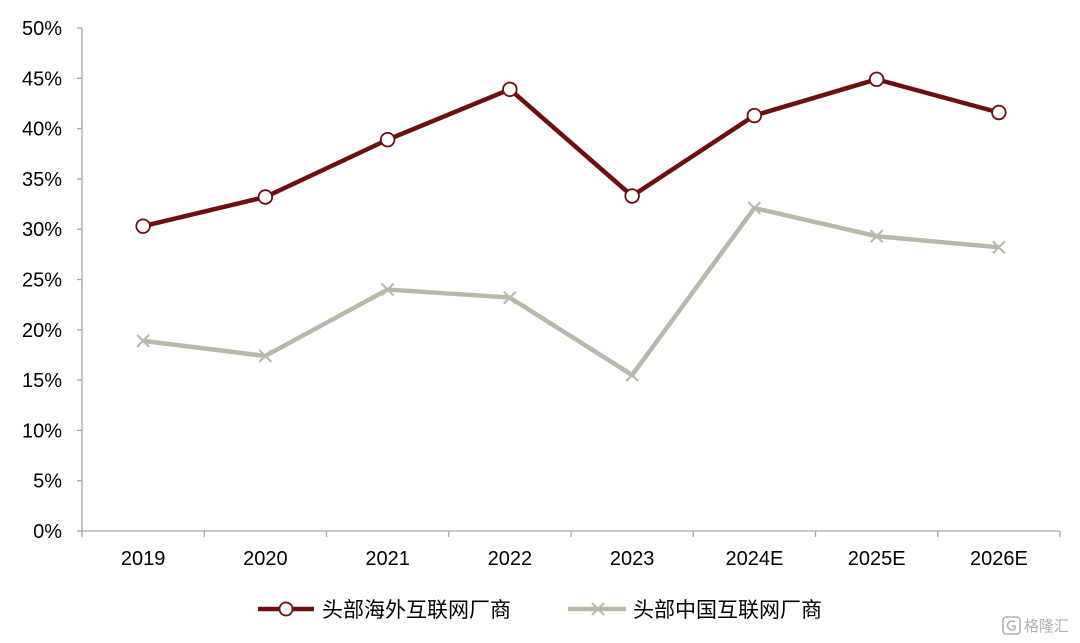 The image size is (1080, 643). What do you see at coordinates (999, 559) in the screenshot?
I see `x-tick-label: 2026E` at bounding box center [999, 559].